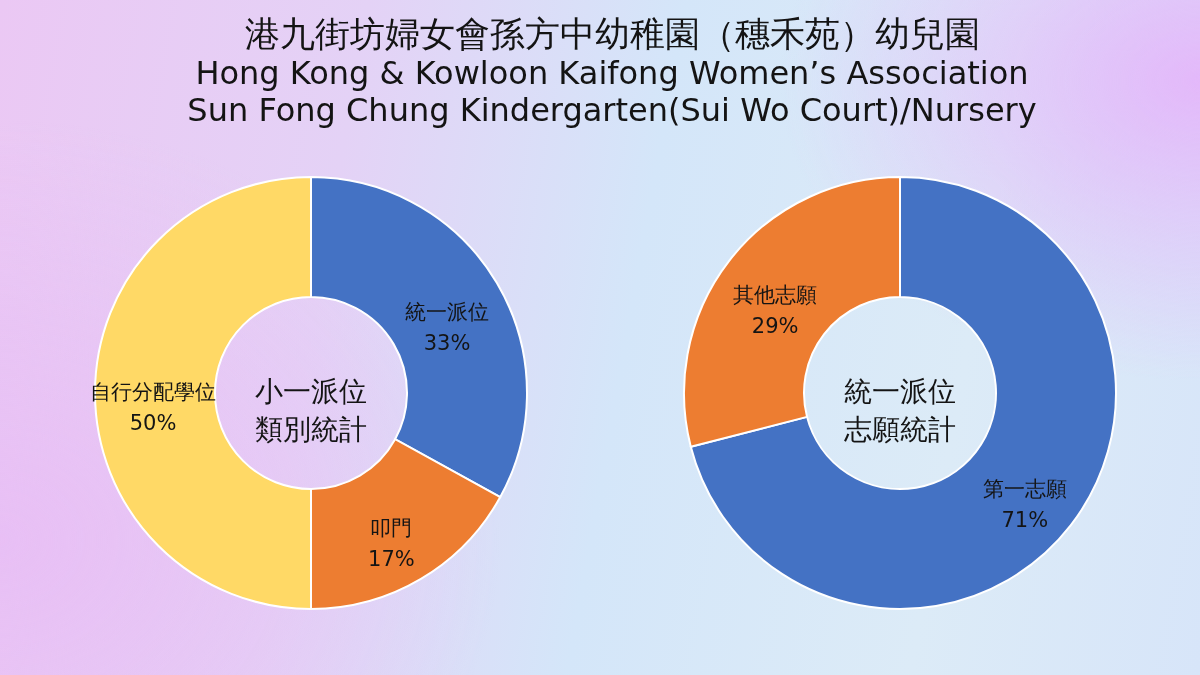  Describe the element at coordinates (447, 342) in the screenshot. I see `data-label: 33%` at that location.